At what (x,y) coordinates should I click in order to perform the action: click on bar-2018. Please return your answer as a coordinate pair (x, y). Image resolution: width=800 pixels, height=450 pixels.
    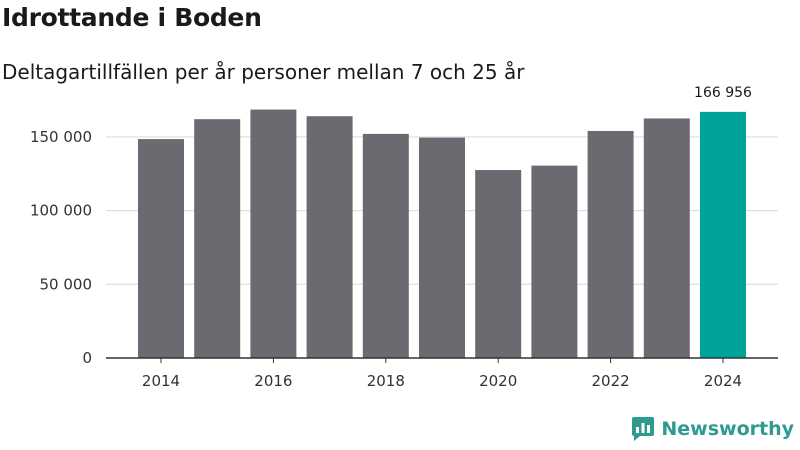
    Looking at the image, I should click on (385, 245).